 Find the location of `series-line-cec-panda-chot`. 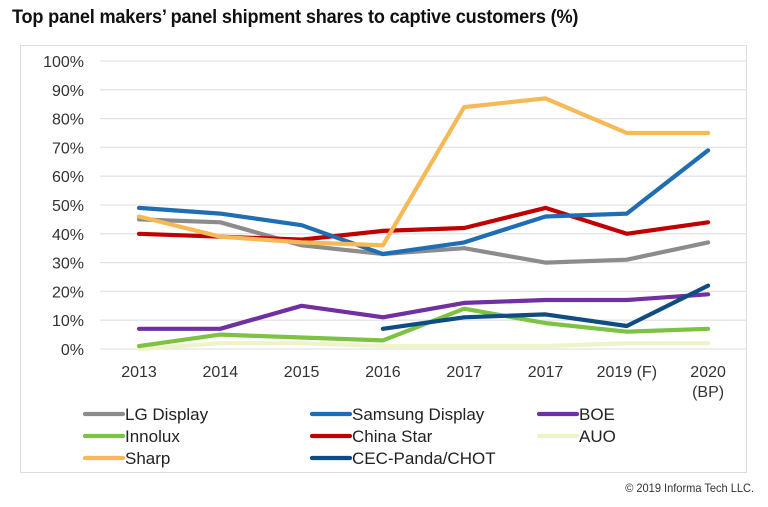

series-line-cec-panda-chot is located at coordinates (545, 307).